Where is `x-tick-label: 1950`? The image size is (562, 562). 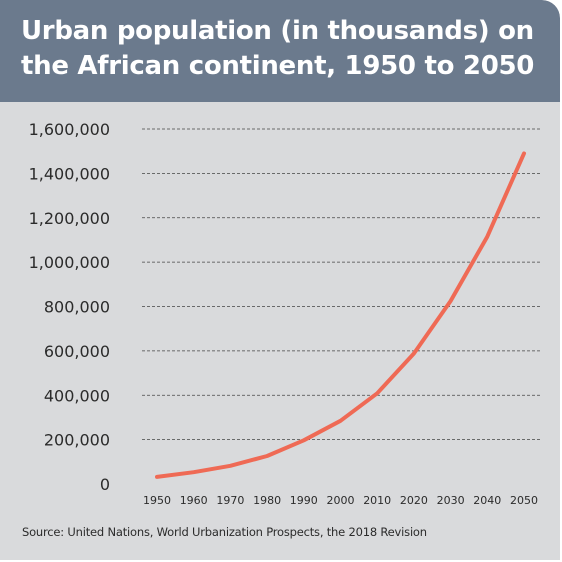
x-tick-label: 1950 is located at coordinates (157, 500).